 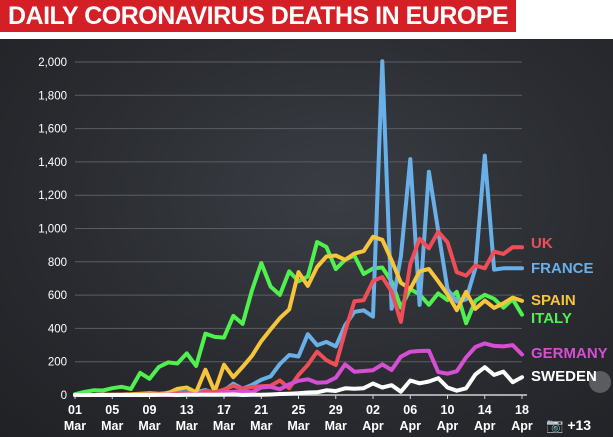 What do you see at coordinates (553, 300) in the screenshot?
I see `legend-label-spain: SPAIN` at bounding box center [553, 300].